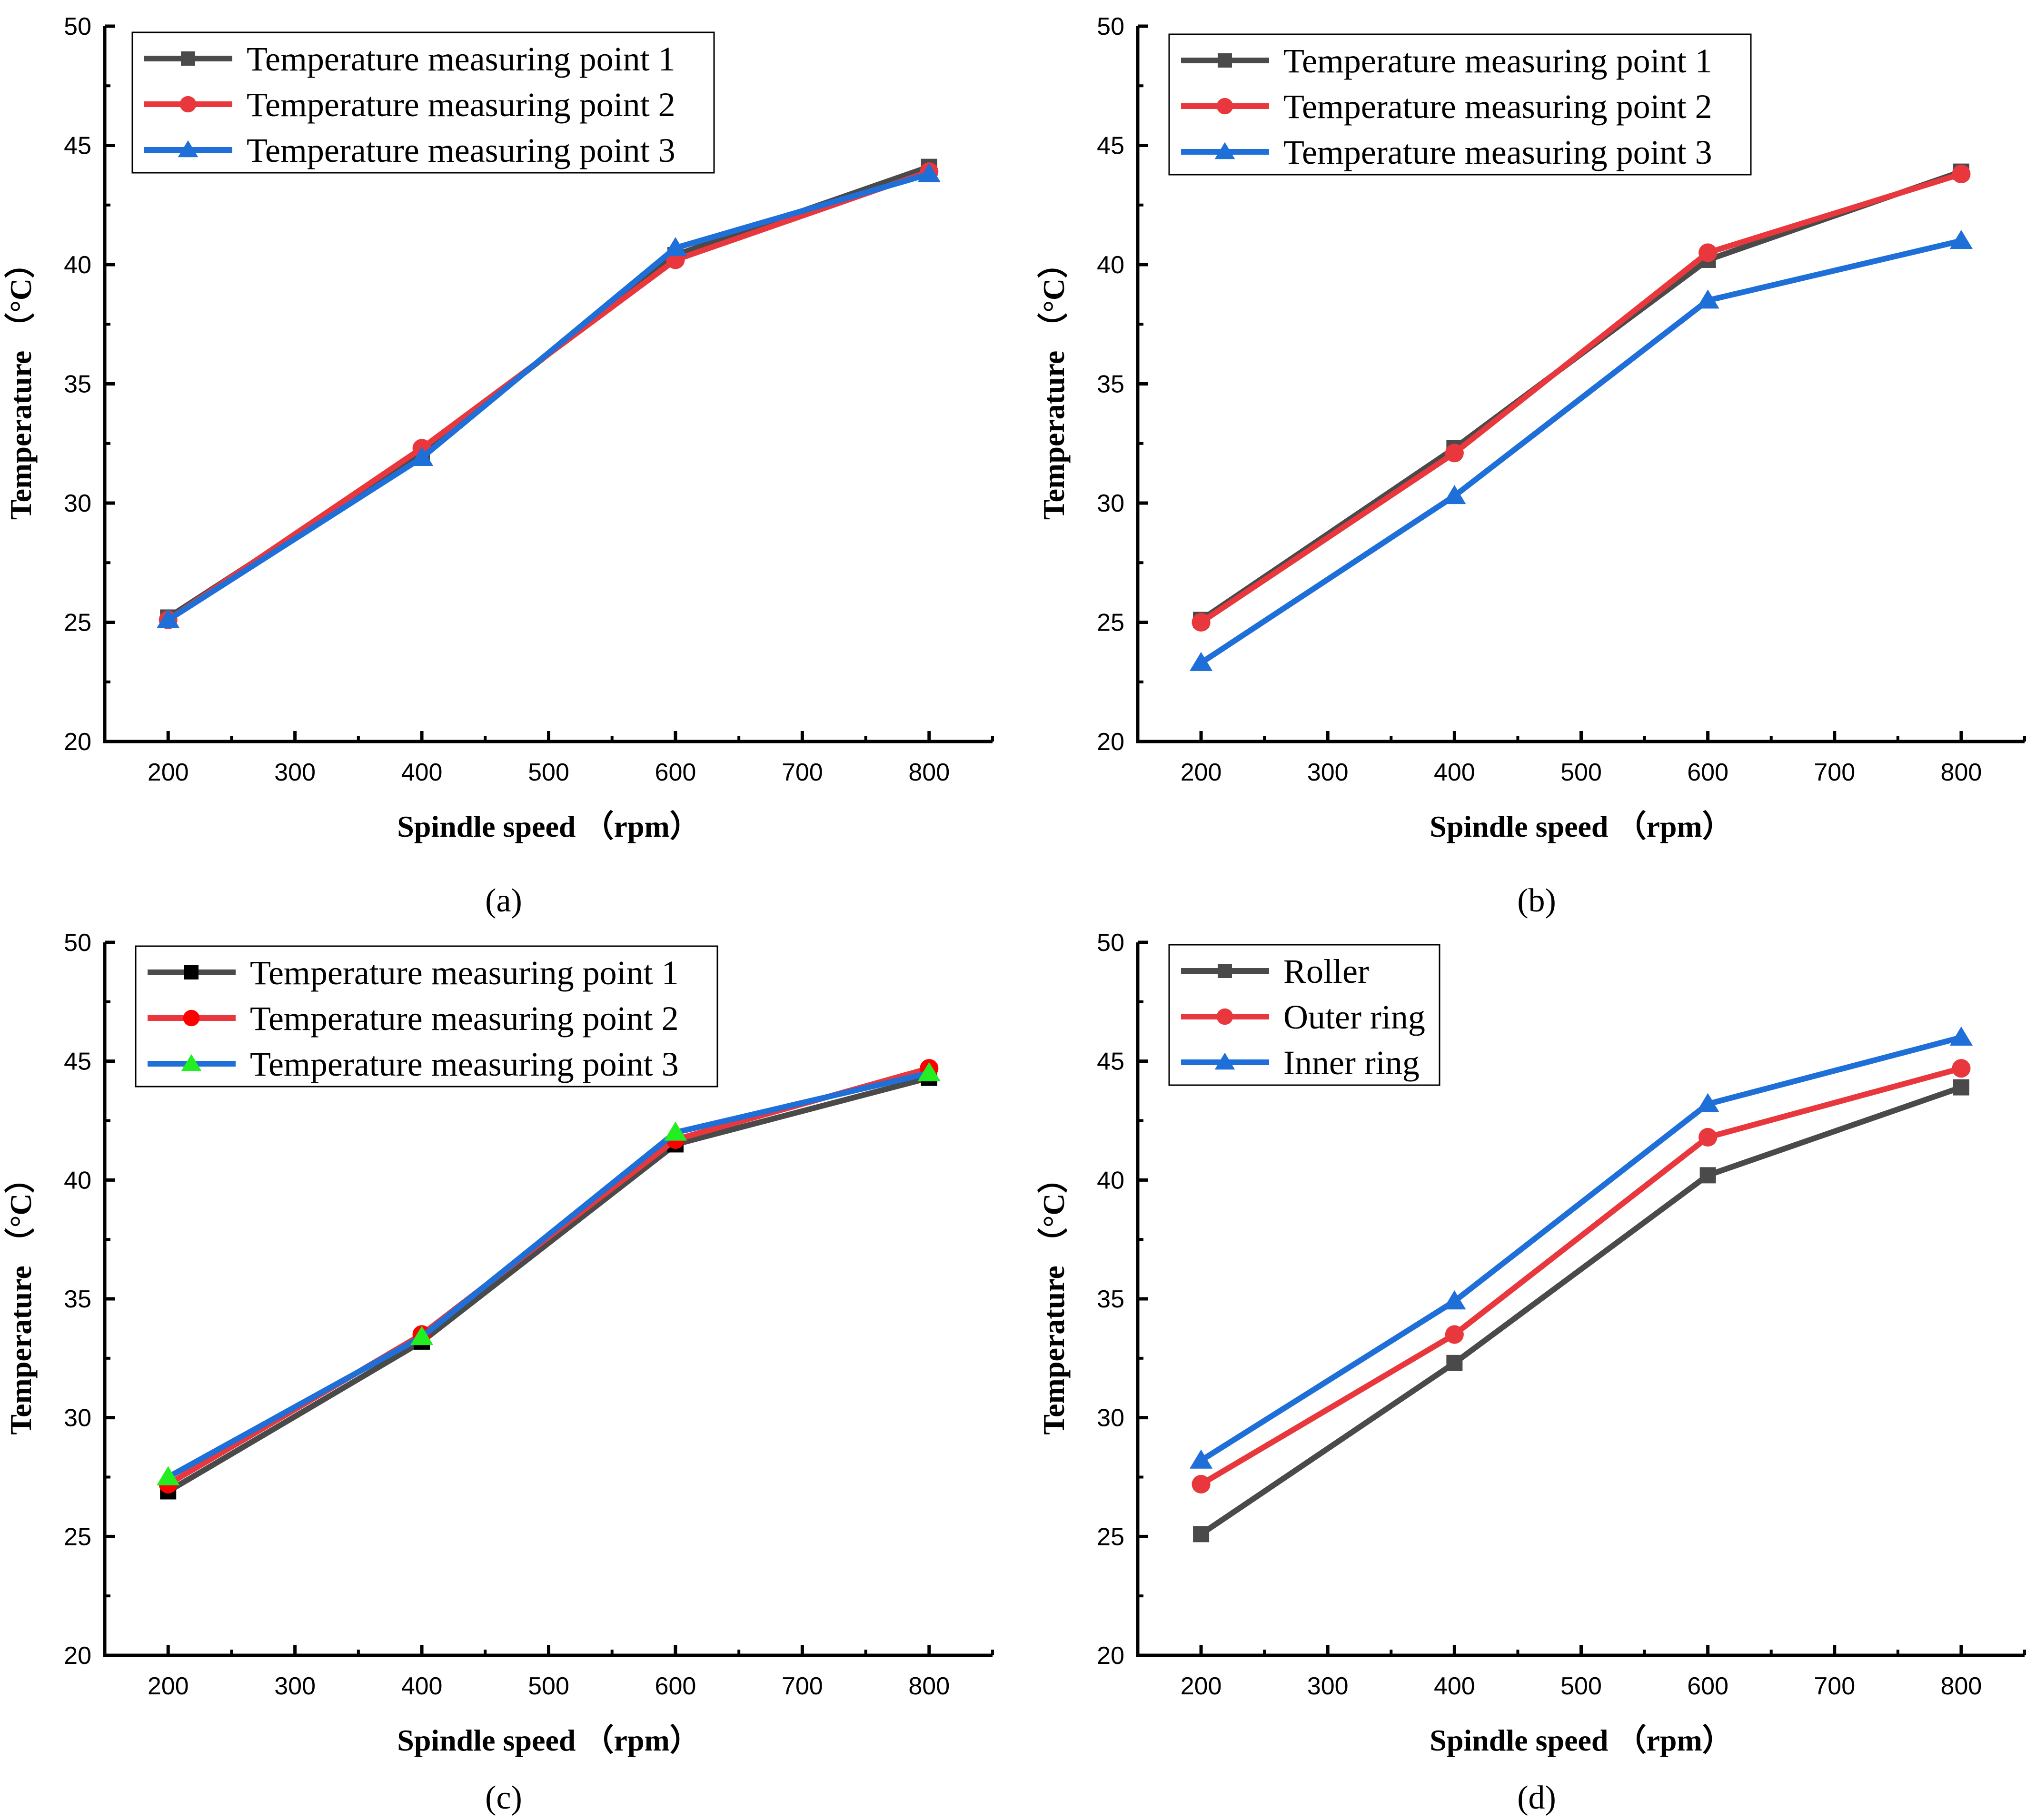  I want to click on legend-label: Inner ring, so click(1351, 1063).